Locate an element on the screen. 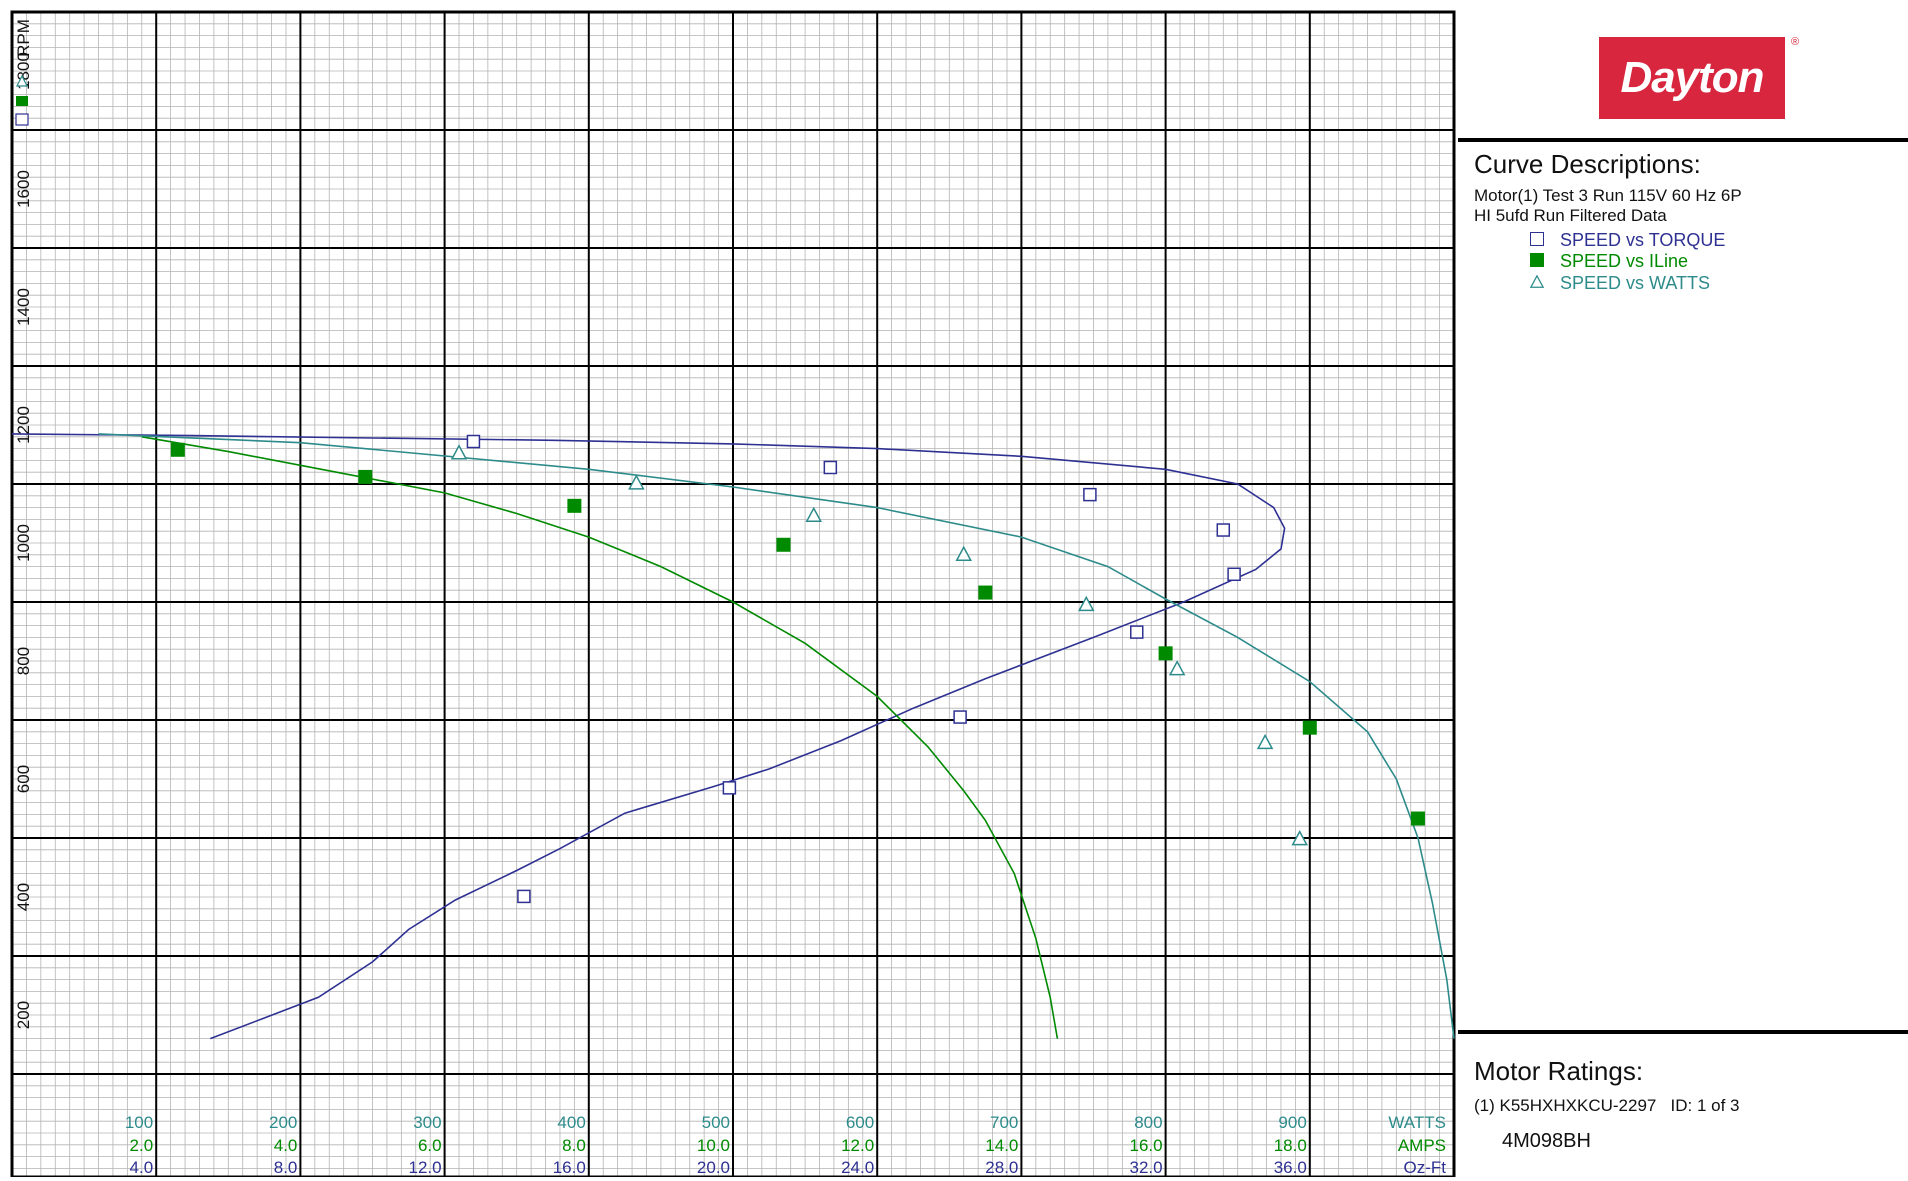 Image resolution: width=1908 pixels, height=1181 pixels. y-tick-label: 400 is located at coordinates (23, 897).